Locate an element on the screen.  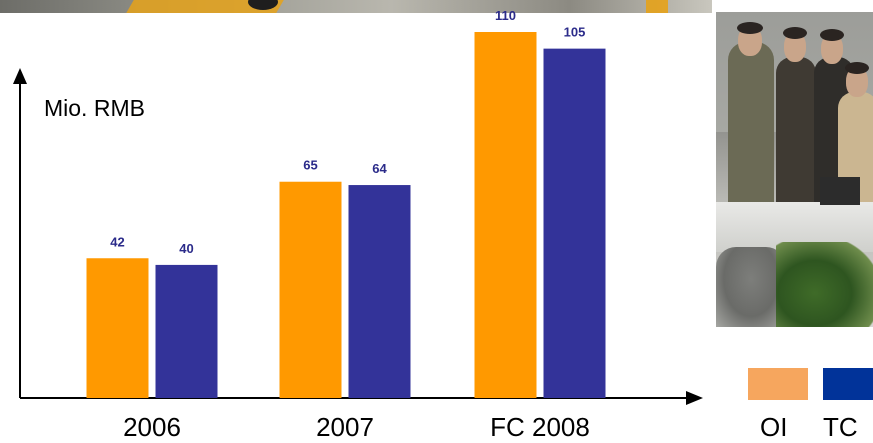
banner-dark-shape is located at coordinates (263, 5).